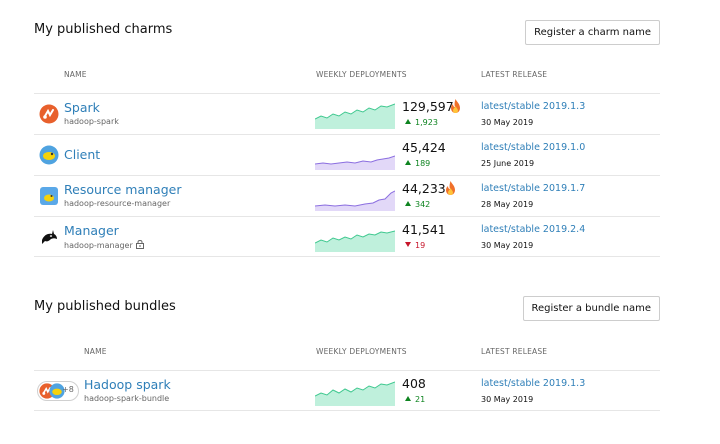 Image resolution: width=720 pixels, height=444 pixels. Describe the element at coordinates (68, 389) in the screenshot. I see `more-charms-count: +8` at that location.